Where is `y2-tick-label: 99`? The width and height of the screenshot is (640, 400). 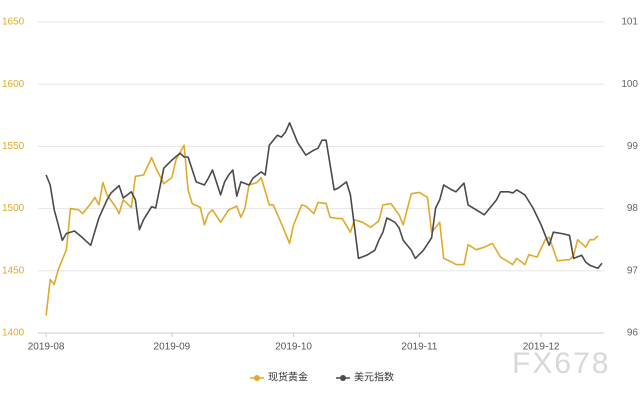 y2-tick-label: 99 is located at coordinates (633, 146).